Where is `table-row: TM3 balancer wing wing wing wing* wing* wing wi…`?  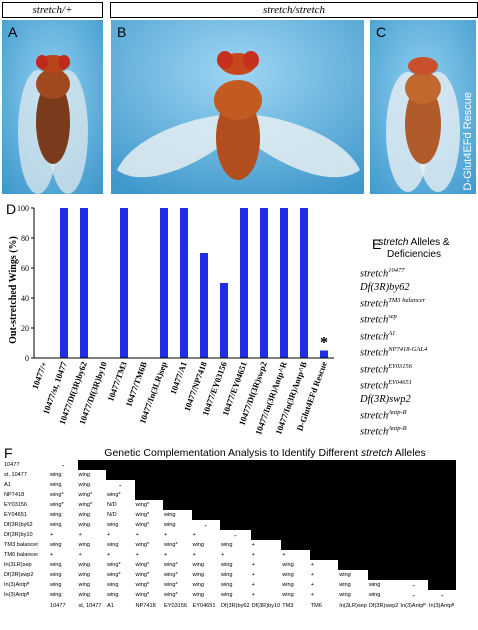
table-row: TM3 balancer wing wing wing wing* wing* wing wi… is located at coordinates (229, 545).